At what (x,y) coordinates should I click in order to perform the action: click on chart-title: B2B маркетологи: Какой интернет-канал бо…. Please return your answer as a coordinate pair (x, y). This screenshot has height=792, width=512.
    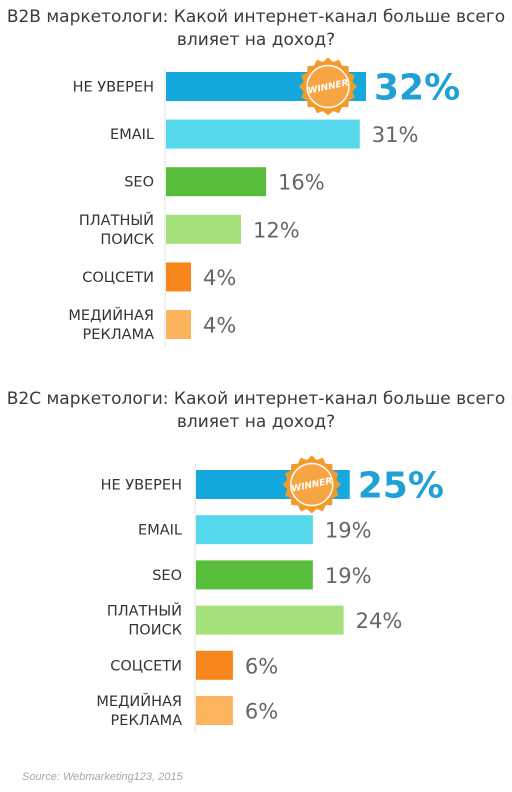
    Looking at the image, I should click on (256, 28).